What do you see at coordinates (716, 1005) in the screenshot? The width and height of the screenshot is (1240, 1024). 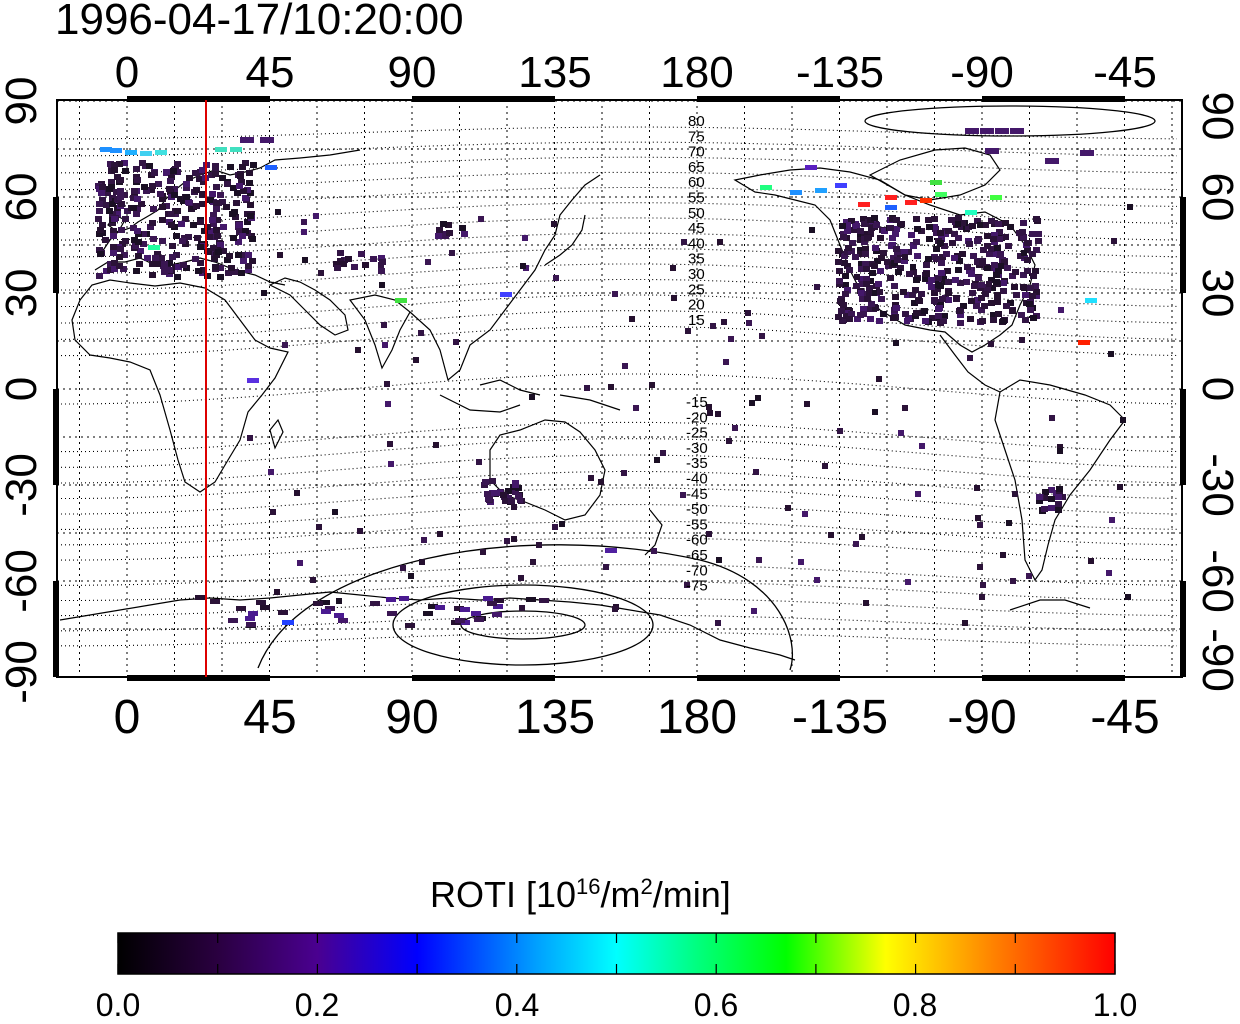 I see `colorbar-tick-label: 0.6` at bounding box center [716, 1005].